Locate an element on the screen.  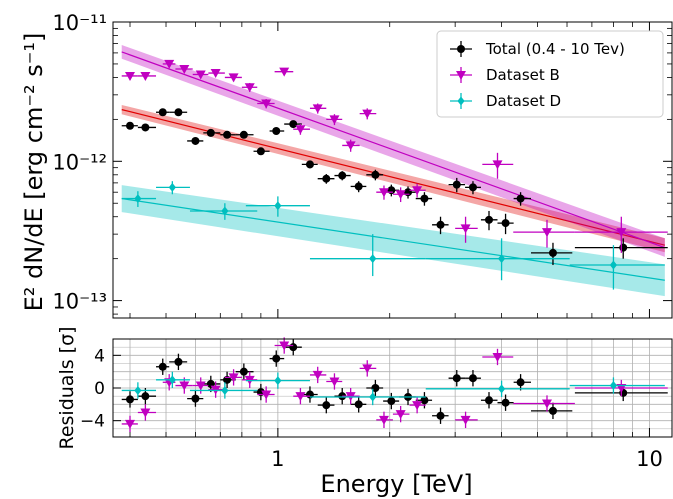
x-tick-label: 10 is located at coordinates (649, 459).